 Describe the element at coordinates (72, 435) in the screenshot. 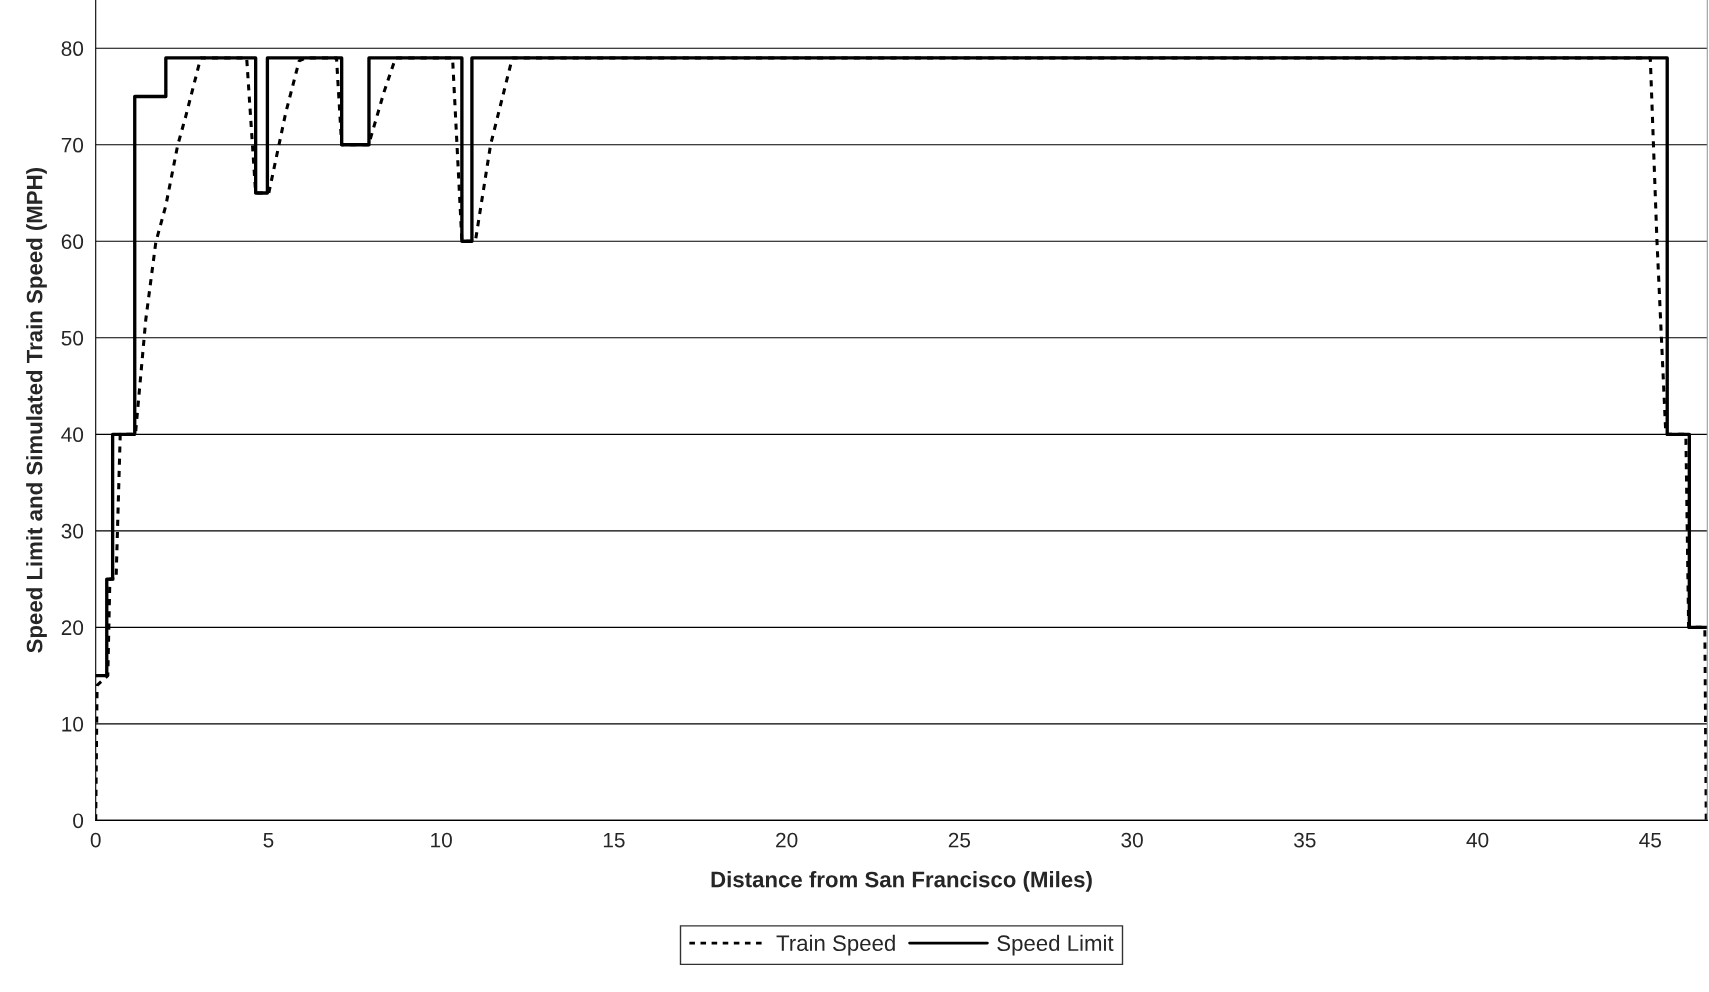

I see `y-tick-label: 40` at that location.